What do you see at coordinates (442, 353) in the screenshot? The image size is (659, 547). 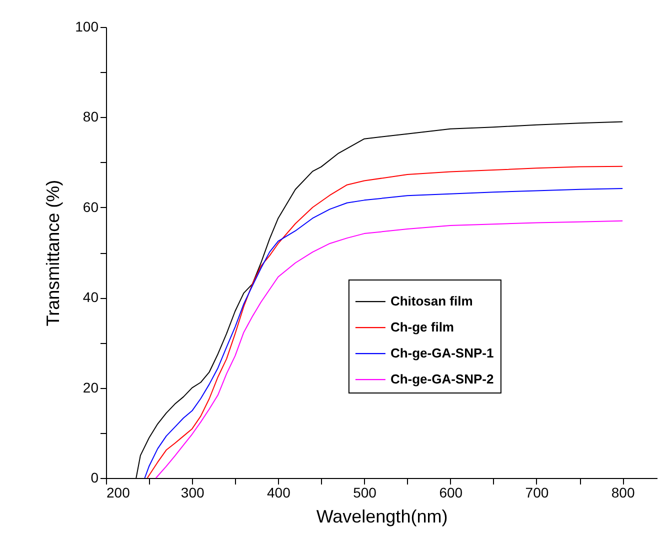 I see `legend-label: Ch-ge-GA-SNP-1` at bounding box center [442, 353].